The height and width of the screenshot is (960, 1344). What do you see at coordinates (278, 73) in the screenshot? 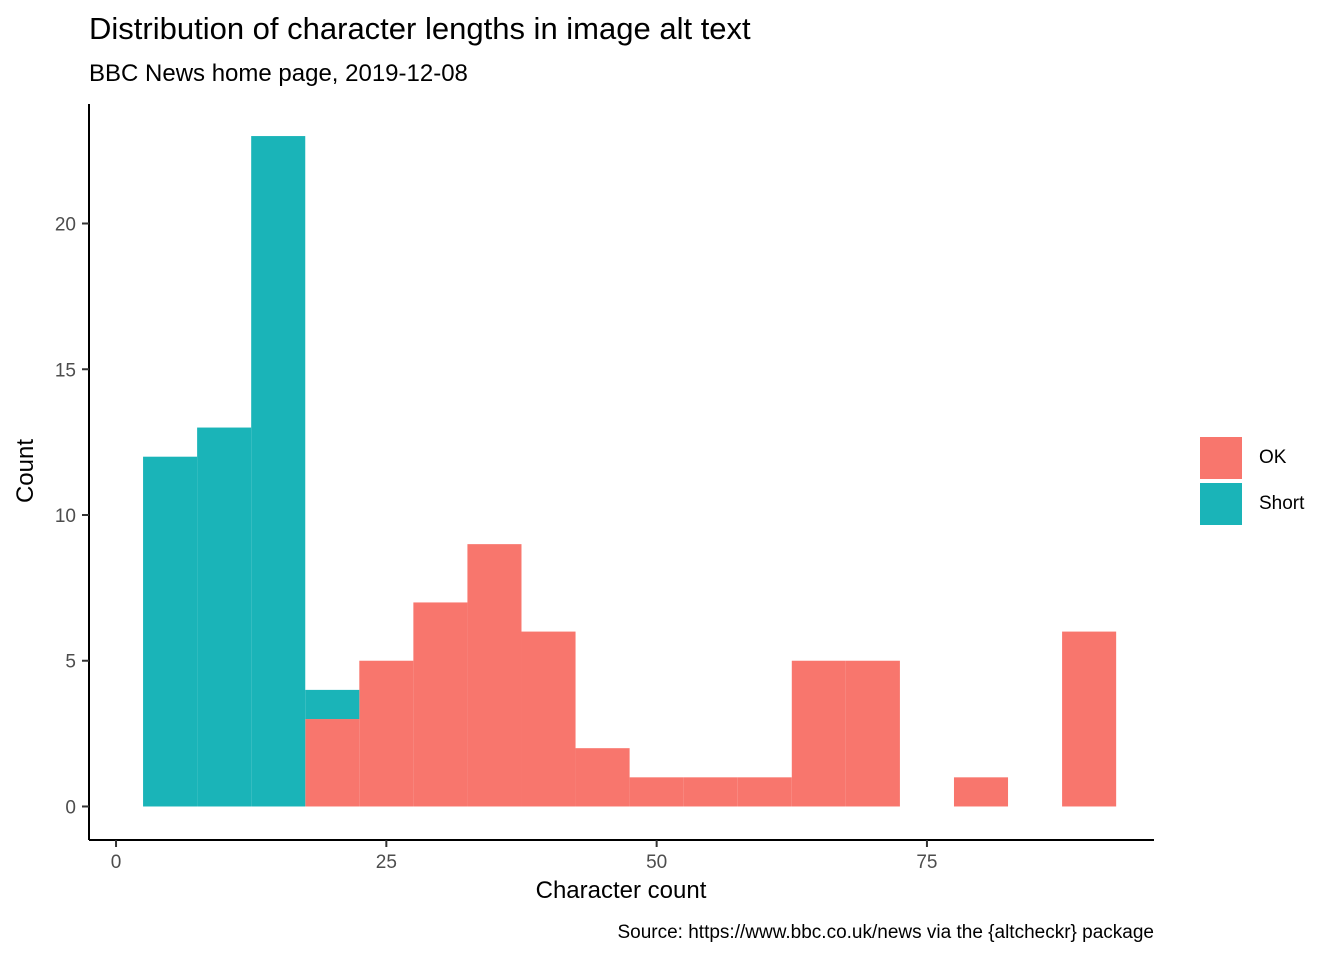
I see `chart-subtitle: BBC News home page, 2019-12-08` at bounding box center [278, 73].